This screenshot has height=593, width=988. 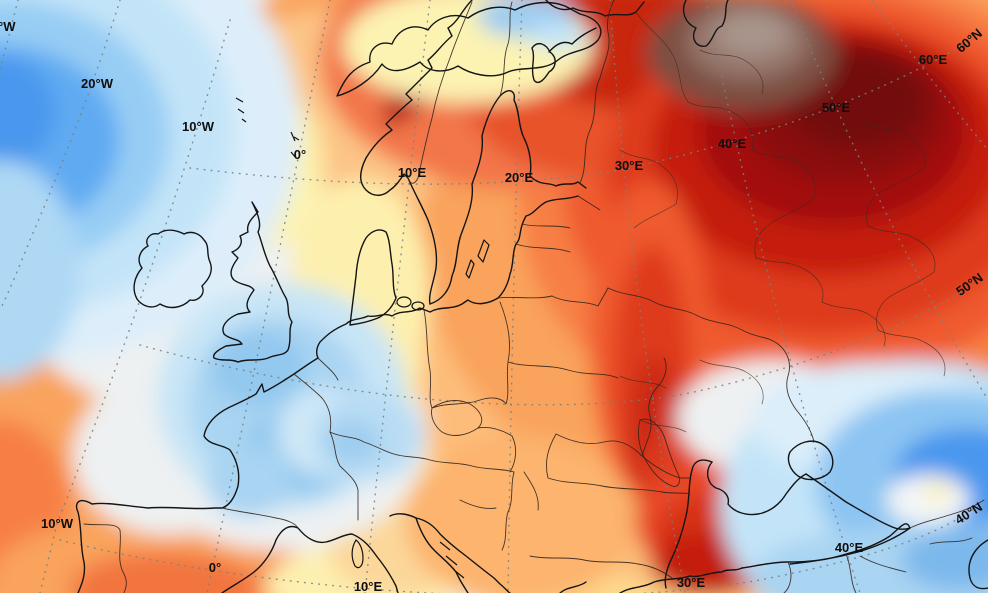 What do you see at coordinates (172, 269) in the screenshot?
I see `coast-ireland` at bounding box center [172, 269].